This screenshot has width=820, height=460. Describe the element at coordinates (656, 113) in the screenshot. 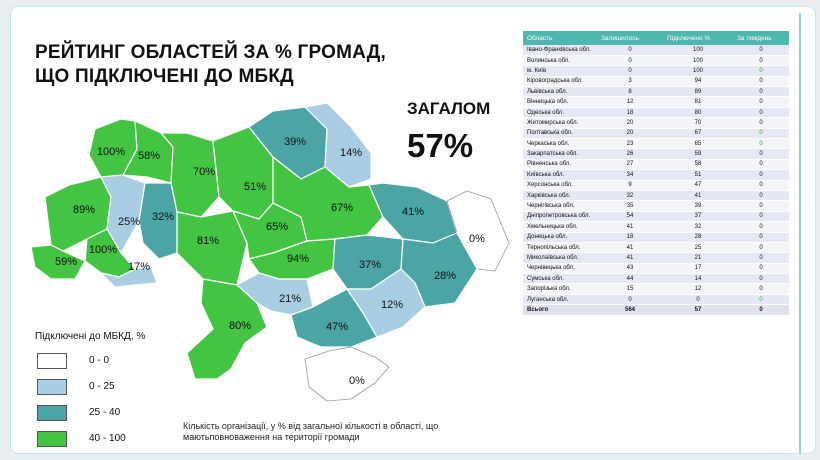

I see `table-row: Одеська обл. 18 80 0` at that location.